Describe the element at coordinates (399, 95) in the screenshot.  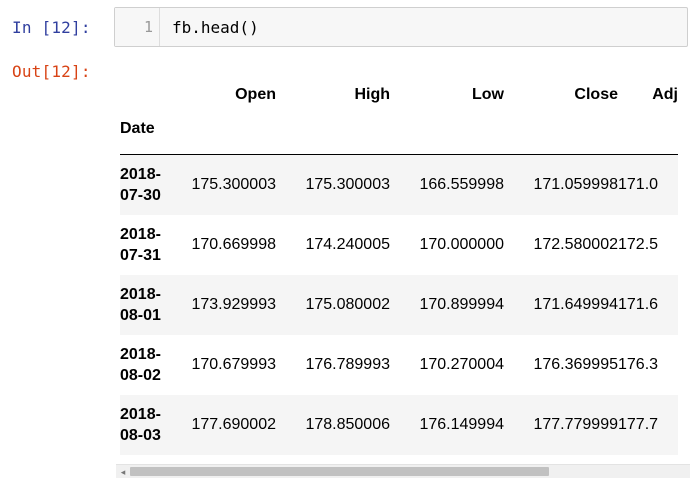
I see `column-header-row: Open High Low Close Adj` at that location.